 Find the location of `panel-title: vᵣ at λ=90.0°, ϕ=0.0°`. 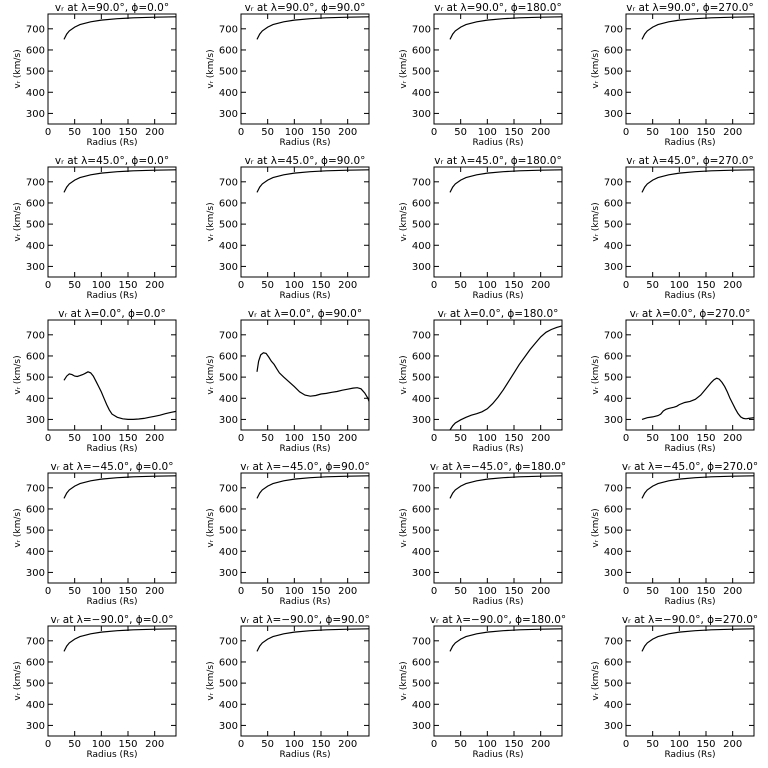

panel-title: vᵣ at λ=90.0°, ϕ=0.0° is located at coordinates (112, 8).